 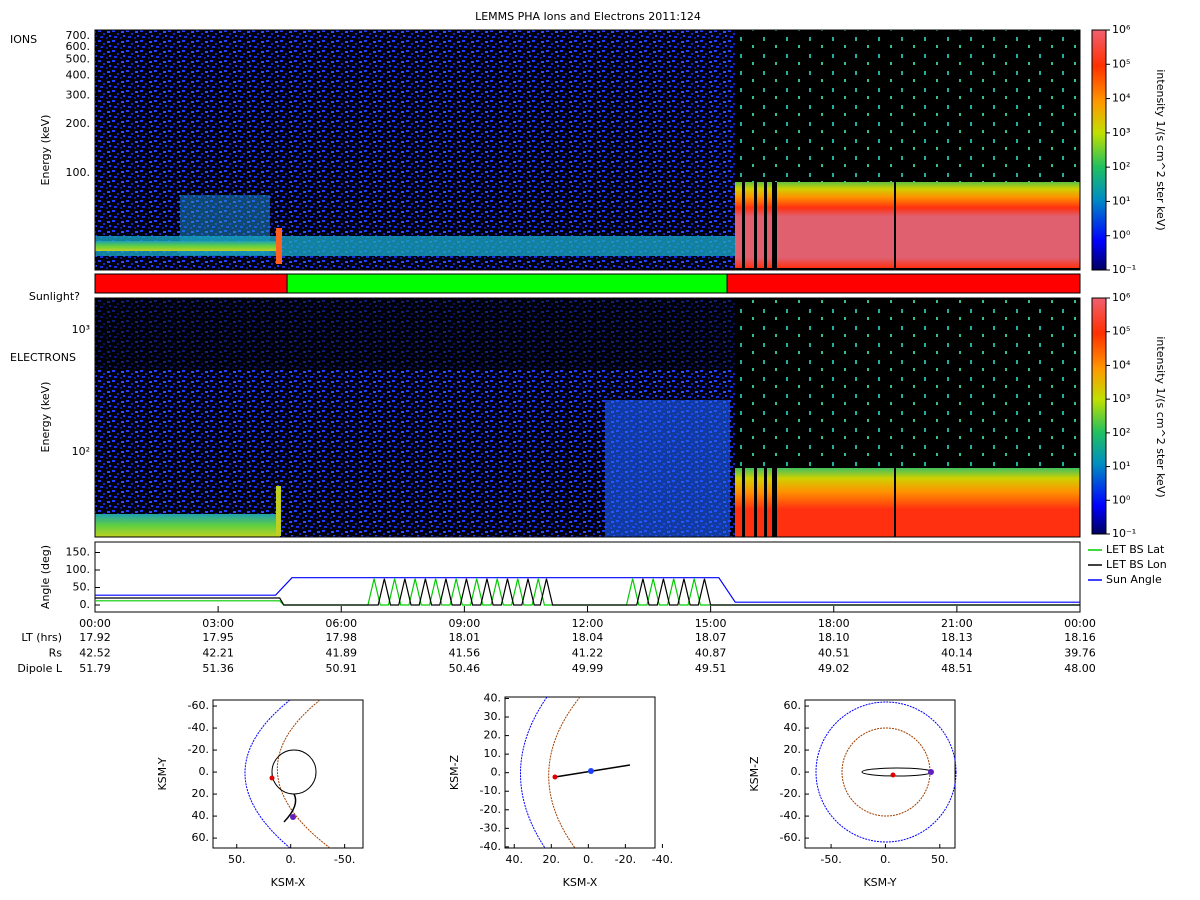 What do you see at coordinates (218, 653) in the screenshot?
I see `ephemeris-value: 42.21` at bounding box center [218, 653].